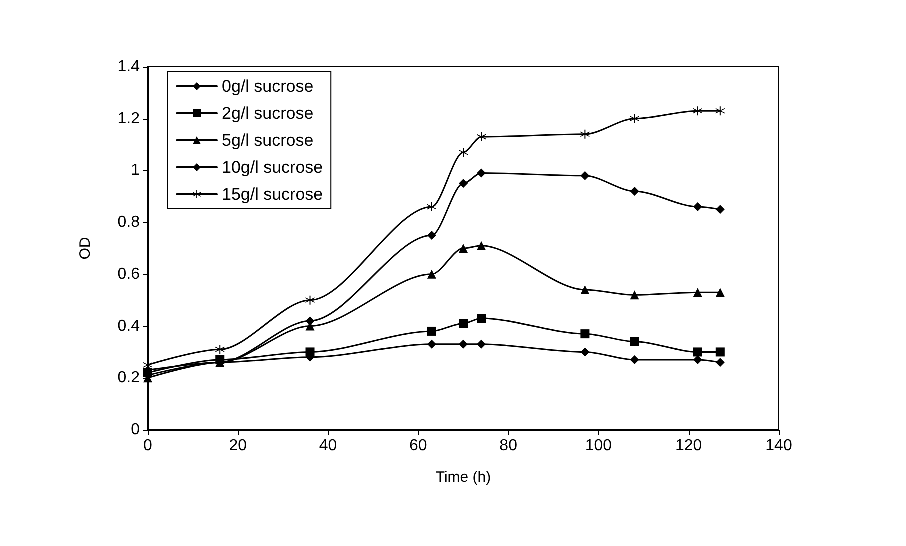 This screenshot has height=546, width=906. I want to click on legend-label: 10g/l sucrose, so click(273, 167).